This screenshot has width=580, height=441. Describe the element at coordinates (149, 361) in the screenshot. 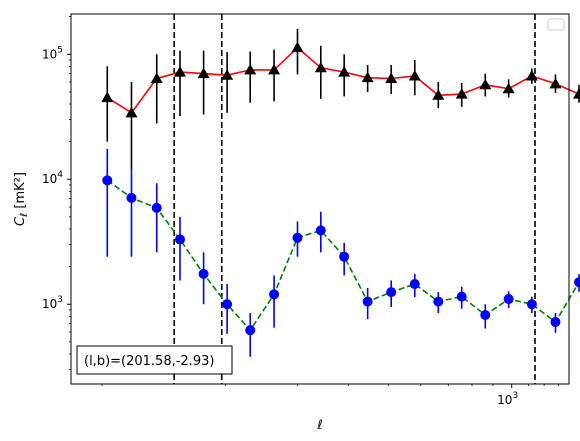

I see `annotation-text: (l,b)=(201.58,-2.93)` at that location.